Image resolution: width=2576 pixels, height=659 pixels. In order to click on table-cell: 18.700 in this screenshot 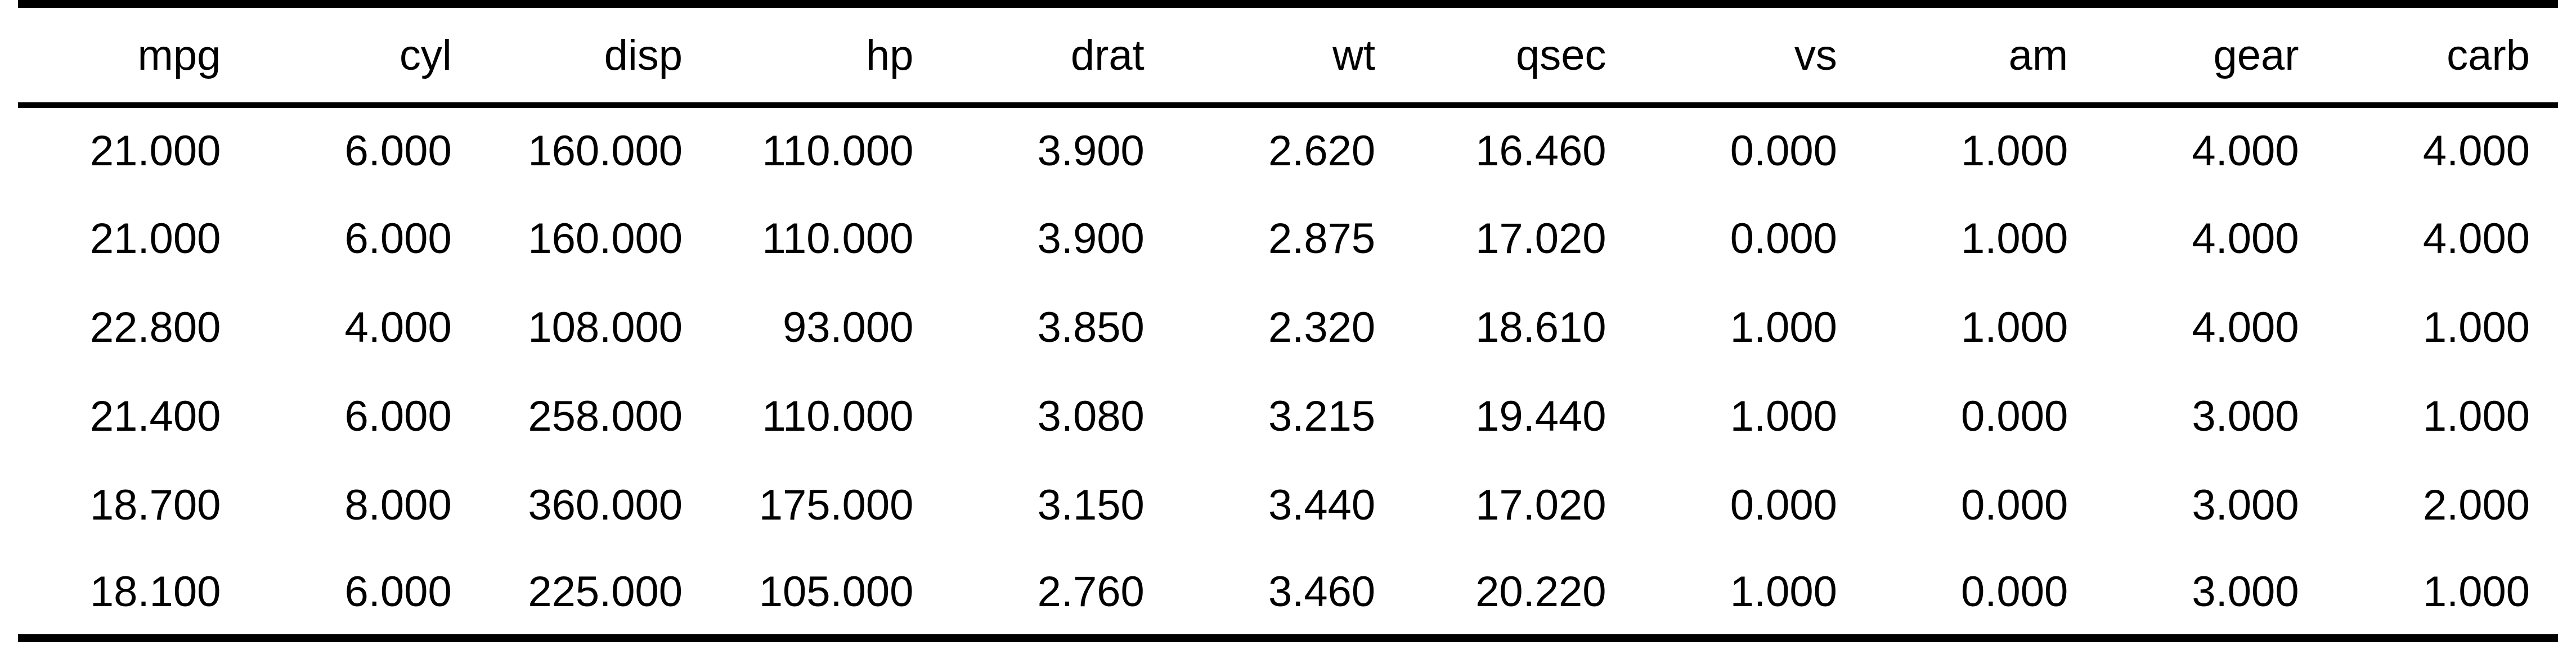, I will do `click(155, 505)`.